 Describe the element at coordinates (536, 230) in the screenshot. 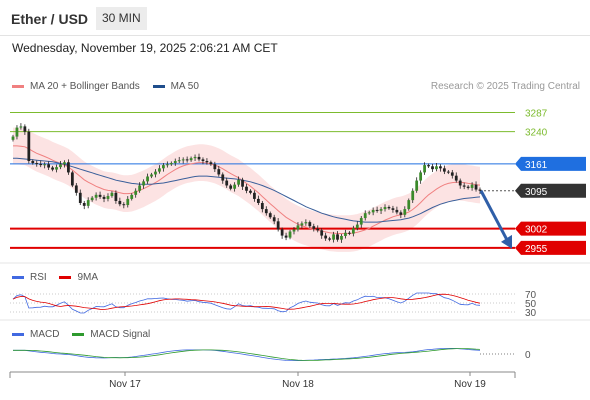

I see `level-label-3002: 3002` at that location.